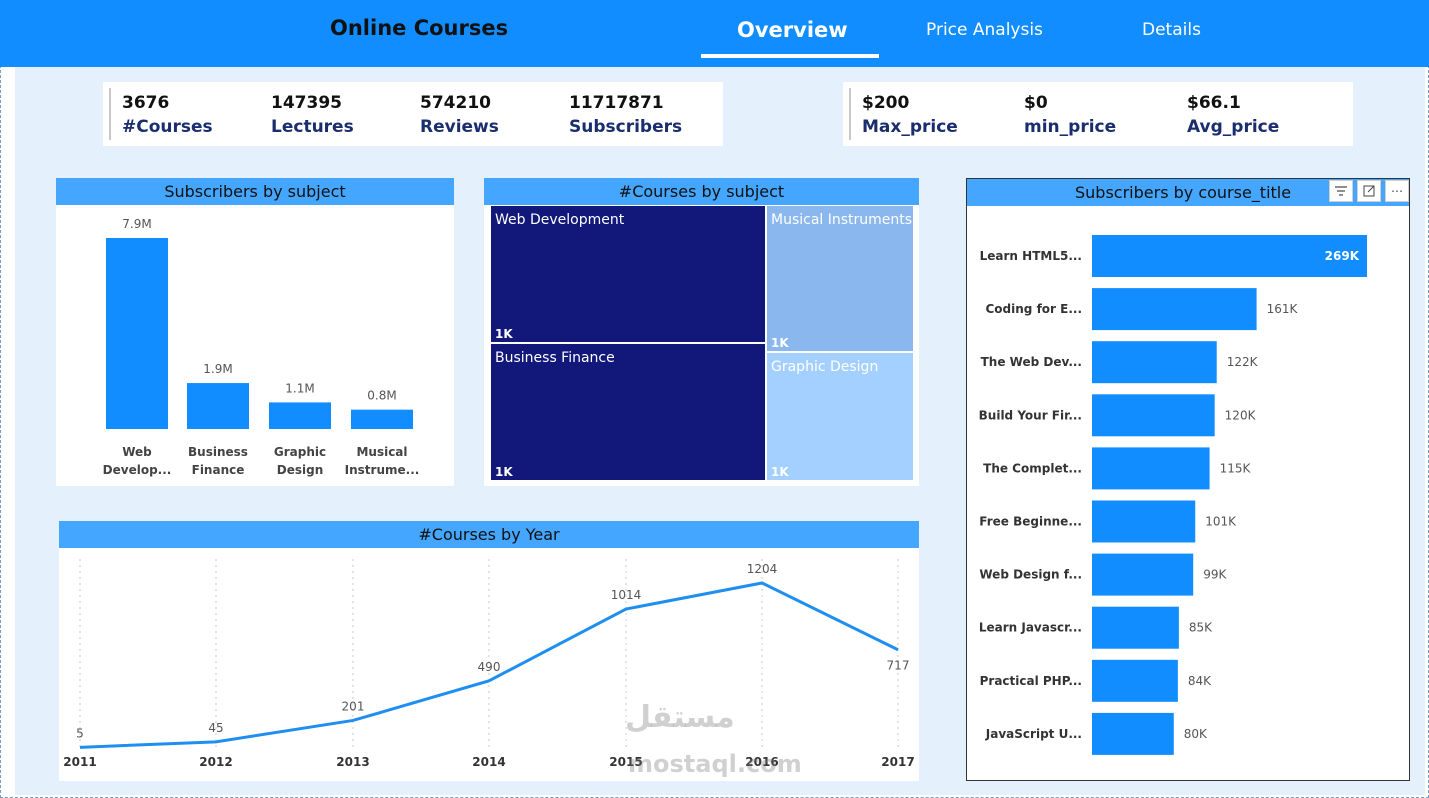 The height and width of the screenshot is (798, 1429). I want to click on category-label: Musical, so click(381, 452).